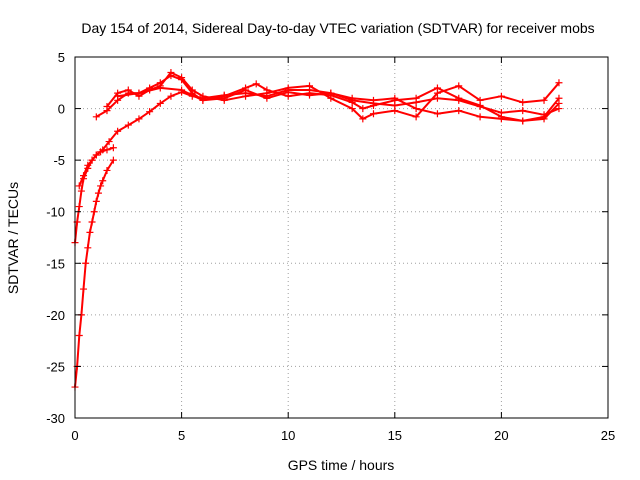 This screenshot has width=640, height=480. Describe the element at coordinates (74, 435) in the screenshot. I see `x-tick-label: 0` at that location.